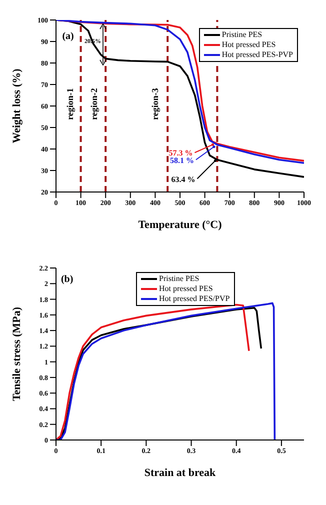 This screenshot has height=505, width=326. Describe the element at coordinates (67, 279) in the screenshot. I see `annotation: (b)` at that location.